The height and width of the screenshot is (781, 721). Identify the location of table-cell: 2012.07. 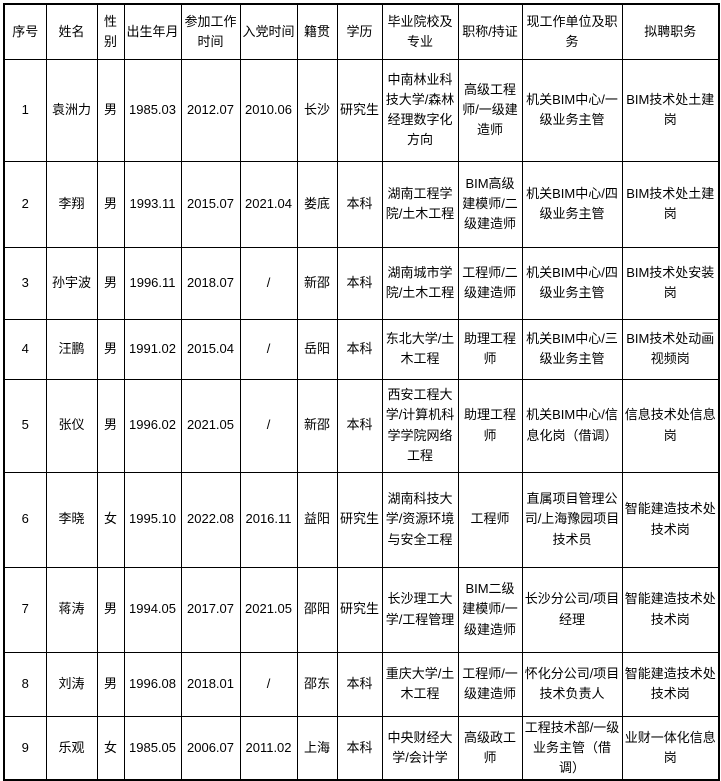
(210, 110).